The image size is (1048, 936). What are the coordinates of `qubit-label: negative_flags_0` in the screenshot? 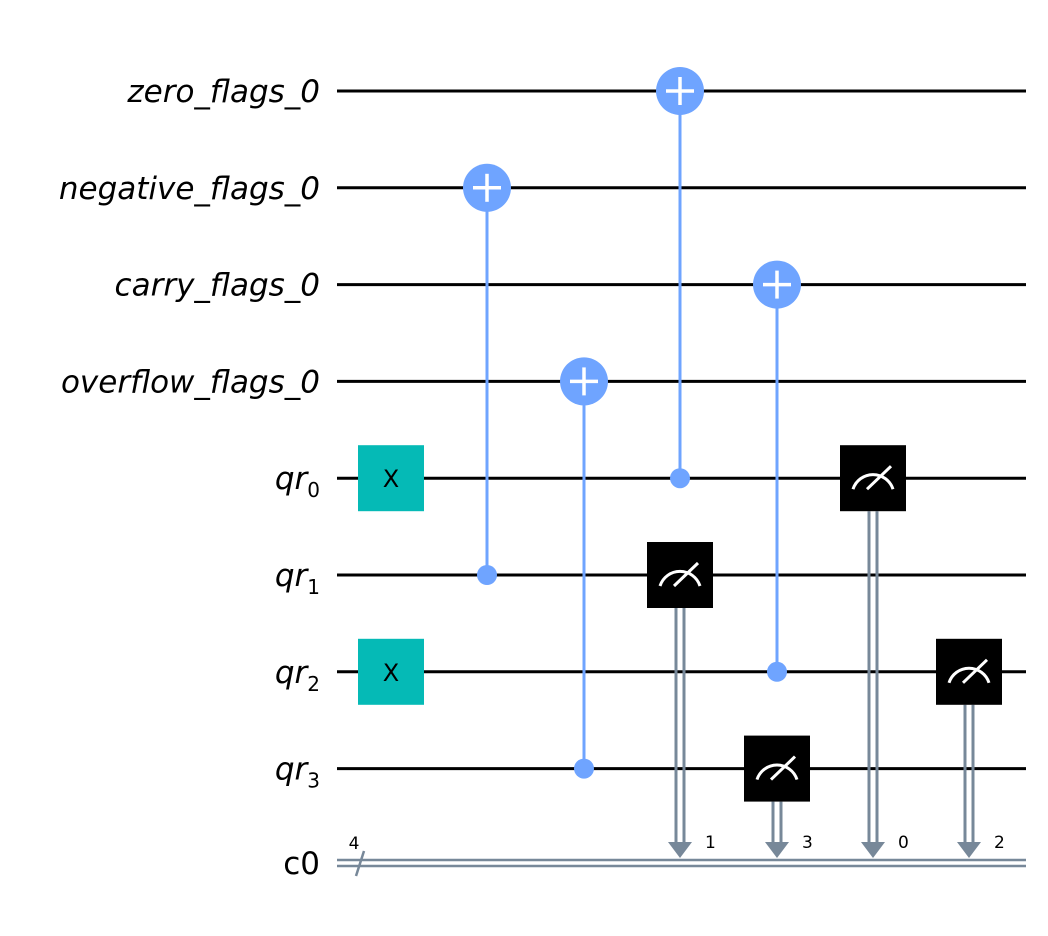 It's located at (189, 189).